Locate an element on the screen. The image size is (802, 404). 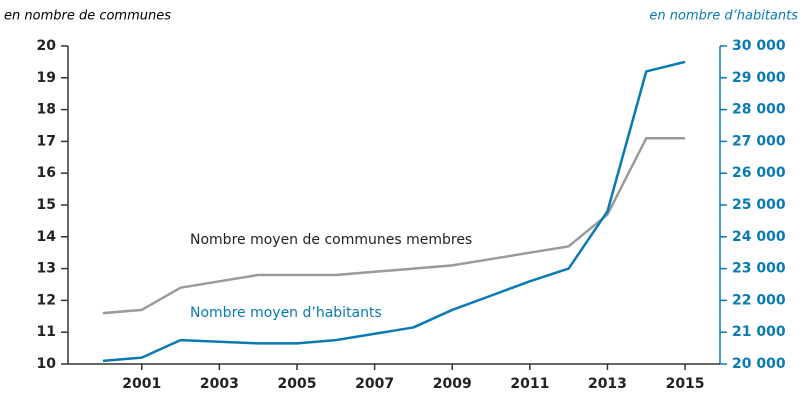
y2-tick-label: 28 000 is located at coordinates (759, 110).